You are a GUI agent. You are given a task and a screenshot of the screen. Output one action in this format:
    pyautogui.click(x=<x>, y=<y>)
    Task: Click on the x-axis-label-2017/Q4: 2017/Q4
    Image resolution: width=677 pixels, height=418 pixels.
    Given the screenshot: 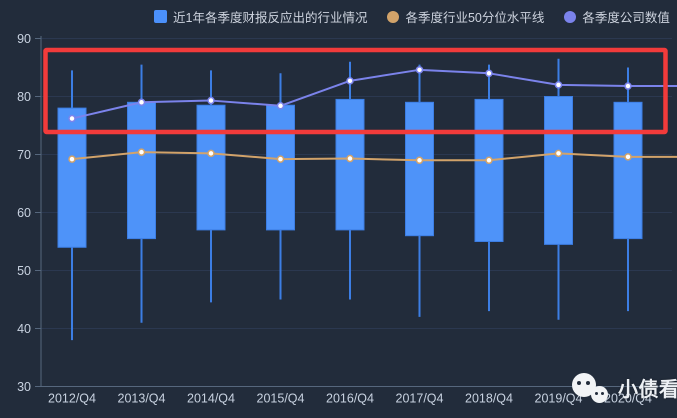 What is the action you would take?
    pyautogui.click(x=420, y=399)
    